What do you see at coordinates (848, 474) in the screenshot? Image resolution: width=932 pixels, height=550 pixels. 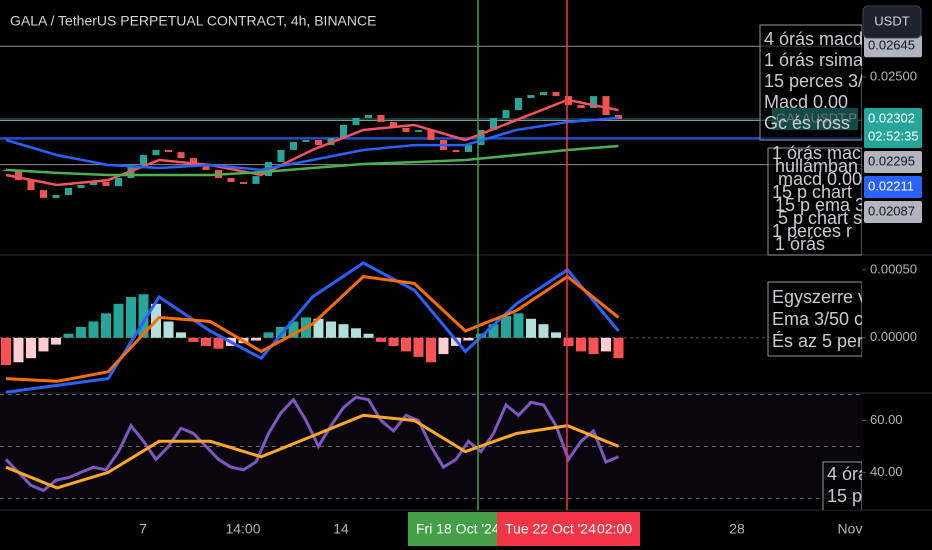 I see `note-text: 4 órá` at bounding box center [848, 474].